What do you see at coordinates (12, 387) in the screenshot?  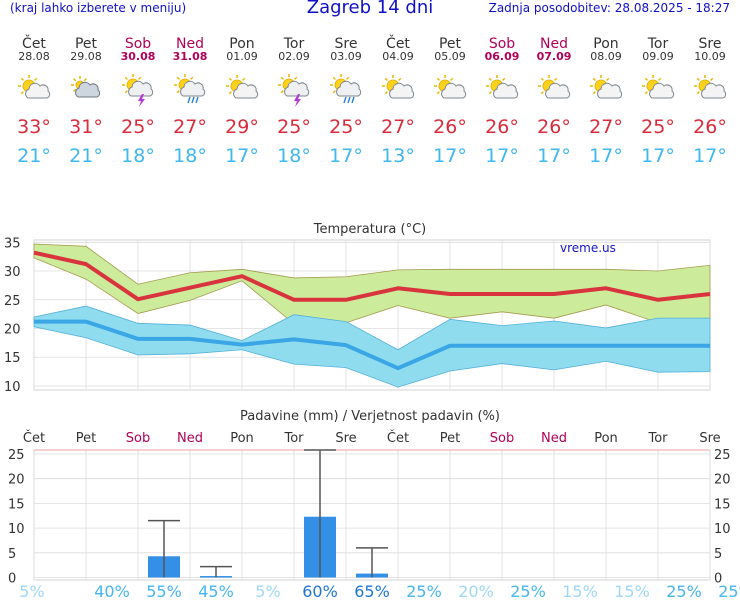 I see `y-tick-label: 10` at bounding box center [12, 387].